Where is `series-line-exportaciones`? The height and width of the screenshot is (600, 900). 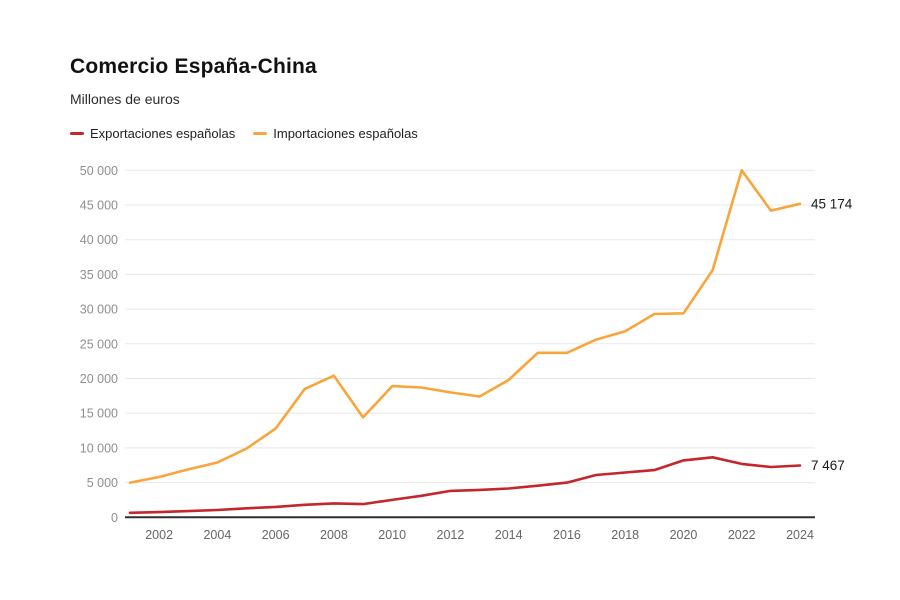
series-line-exportaciones is located at coordinates (465, 485).